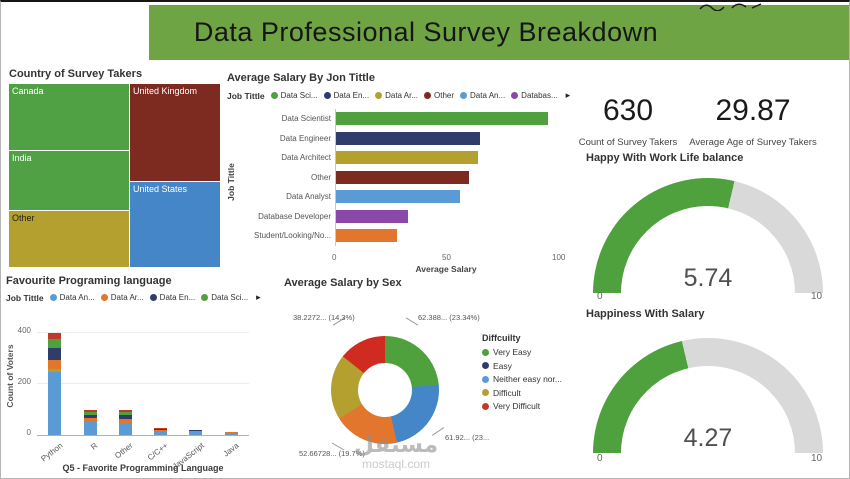  Describe the element at coordinates (231, 450) in the screenshot. I see `x-category-label: Java` at that location.